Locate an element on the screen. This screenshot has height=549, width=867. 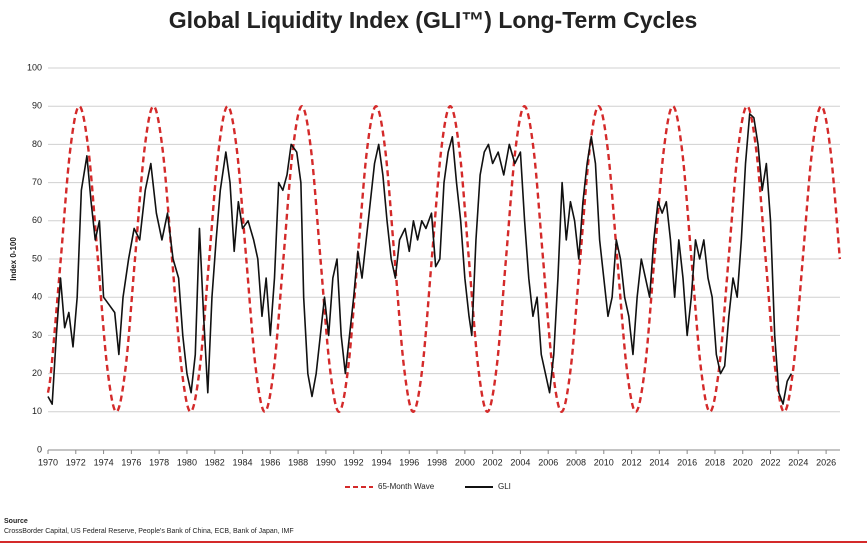
y-tick-label: 40 is located at coordinates (37, 297).